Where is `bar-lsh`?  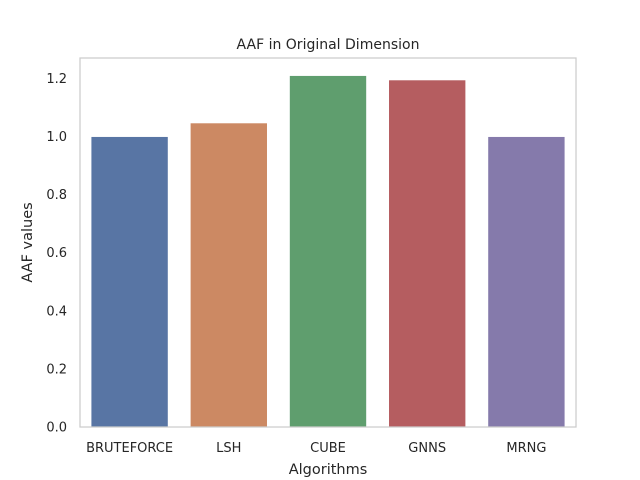
bar-lsh is located at coordinates (228, 275).